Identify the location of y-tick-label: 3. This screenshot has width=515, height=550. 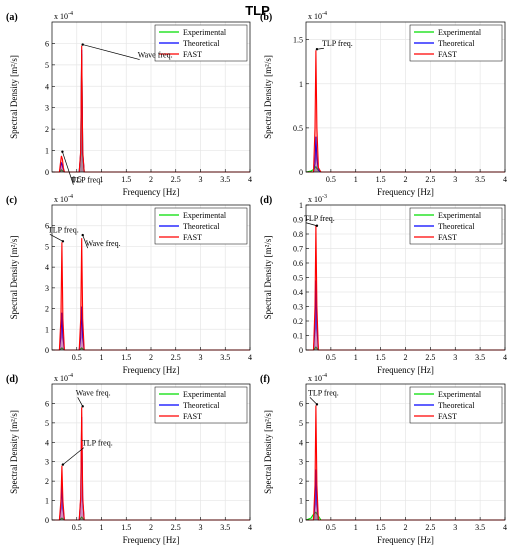
(47, 462).